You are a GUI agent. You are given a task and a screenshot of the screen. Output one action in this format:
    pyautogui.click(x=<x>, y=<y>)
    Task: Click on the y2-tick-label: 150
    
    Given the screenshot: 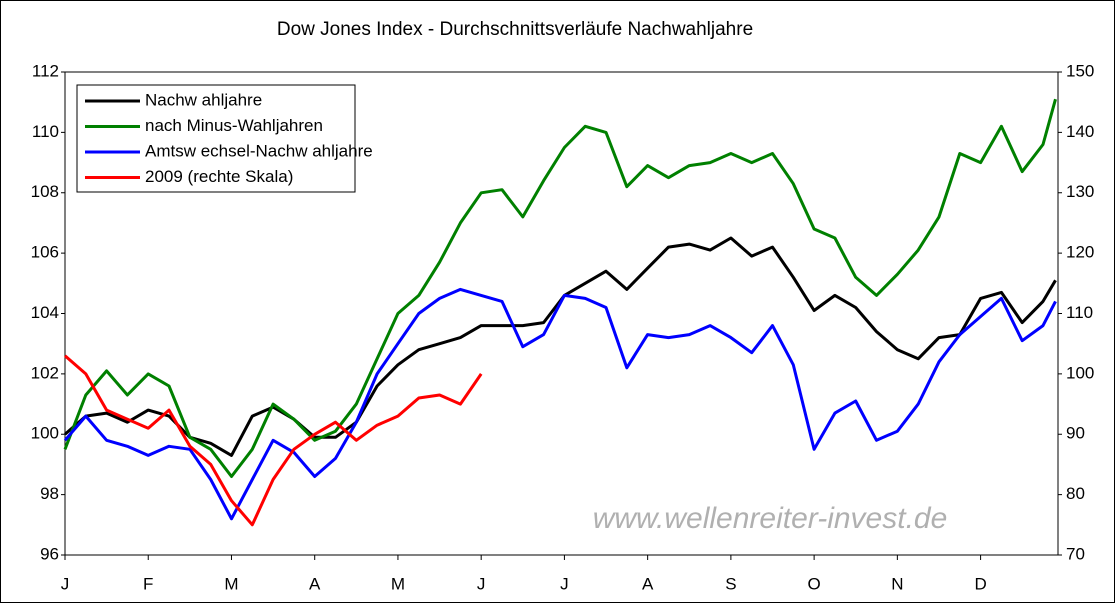 What is the action you would take?
    pyautogui.click(x=1080, y=70)
    